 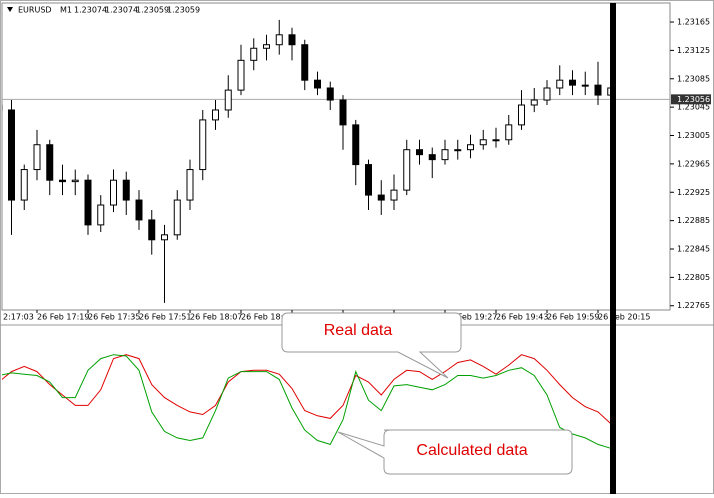 What do you see at coordinates (573, 317) in the screenshot?
I see `x-tick-label: 26 Feb 19:59` at bounding box center [573, 317].